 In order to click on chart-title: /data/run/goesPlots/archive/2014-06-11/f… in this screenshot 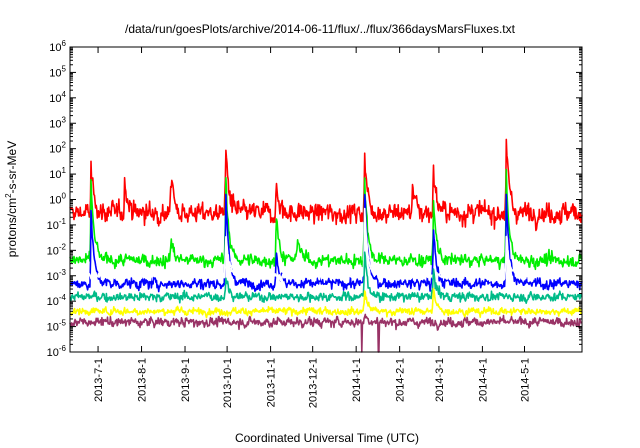, I will do `click(320, 29)`.